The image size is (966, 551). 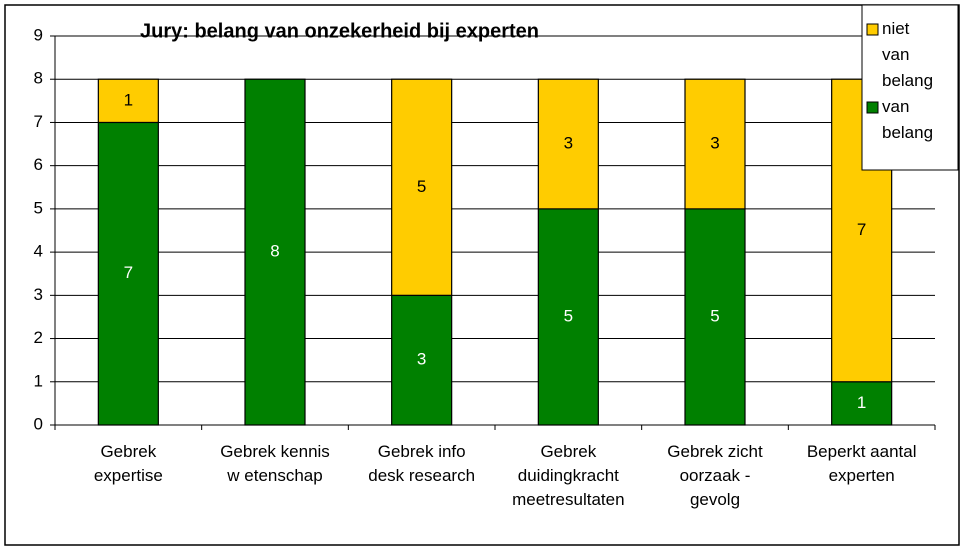 What do you see at coordinates (38, 251) in the screenshot?
I see `y-tick-label: 4` at bounding box center [38, 251].